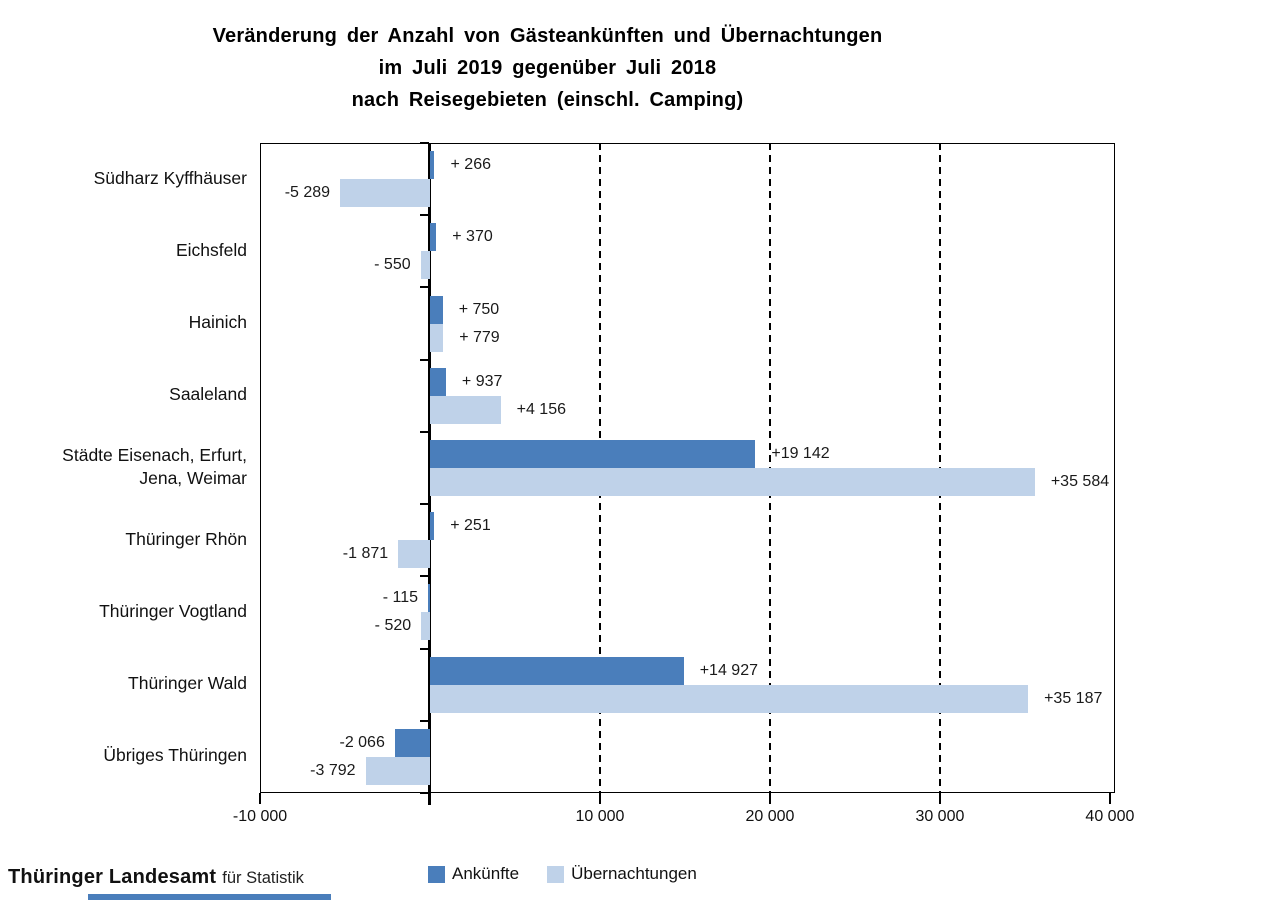 The image size is (1280, 900). Describe the element at coordinates (479, 337) in the screenshot. I see `bar-value-label: + 779` at that location.